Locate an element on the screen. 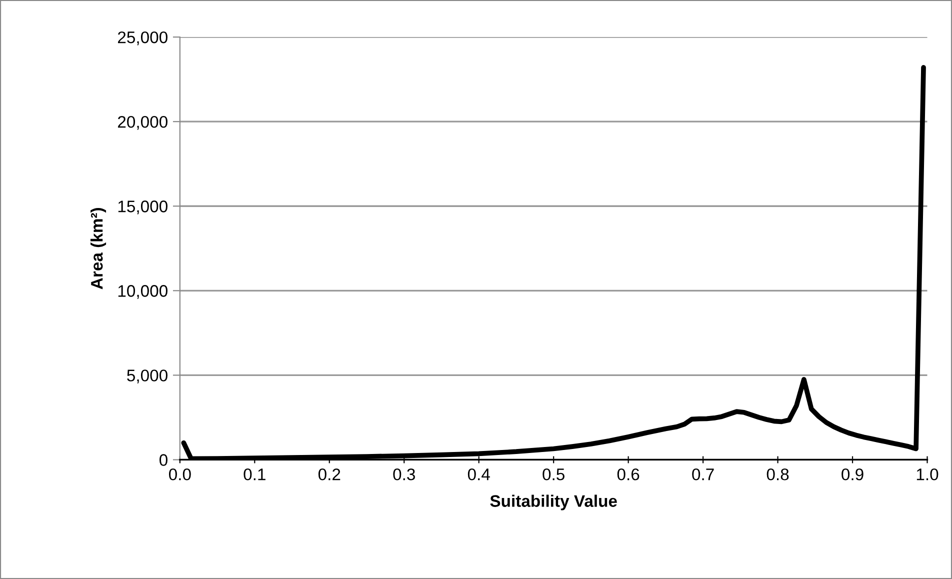 This screenshot has height=579, width=952. x-axis-title: Suitability Value is located at coordinates (553, 502).